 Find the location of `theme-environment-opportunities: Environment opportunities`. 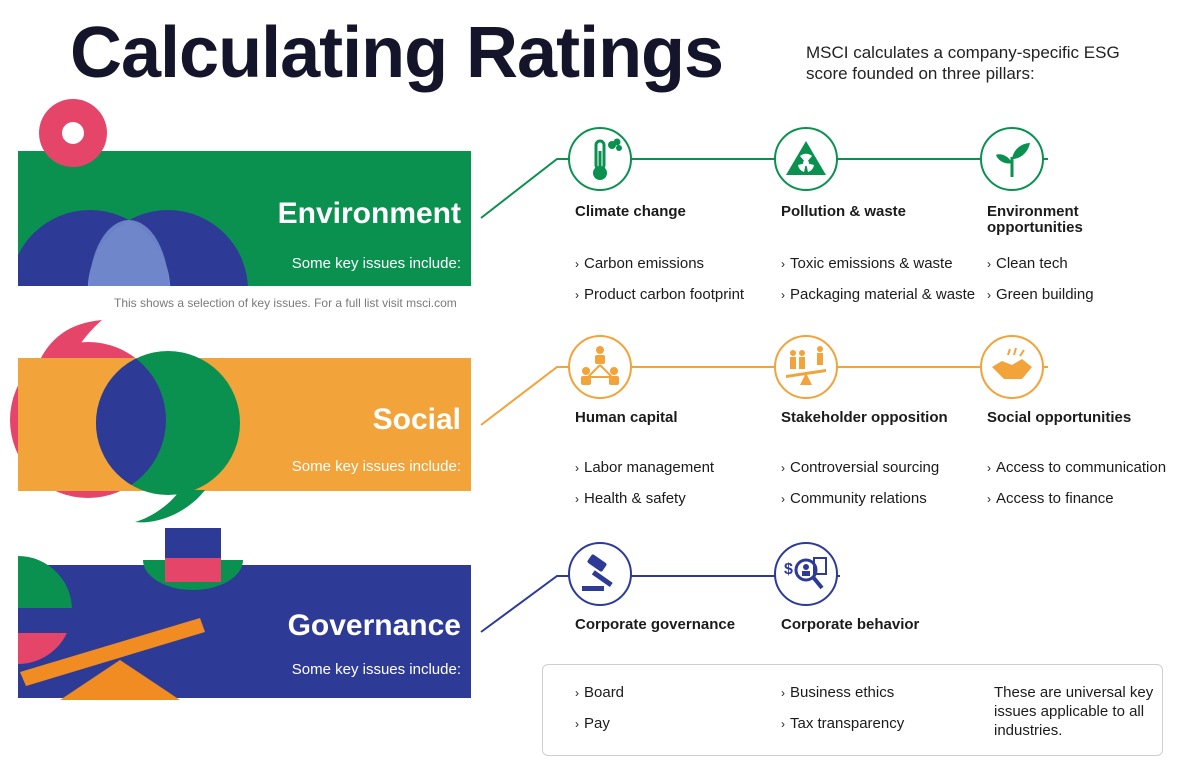

theme-environment-opportunities: Environment opportunities is located at coordinates (1035, 219).